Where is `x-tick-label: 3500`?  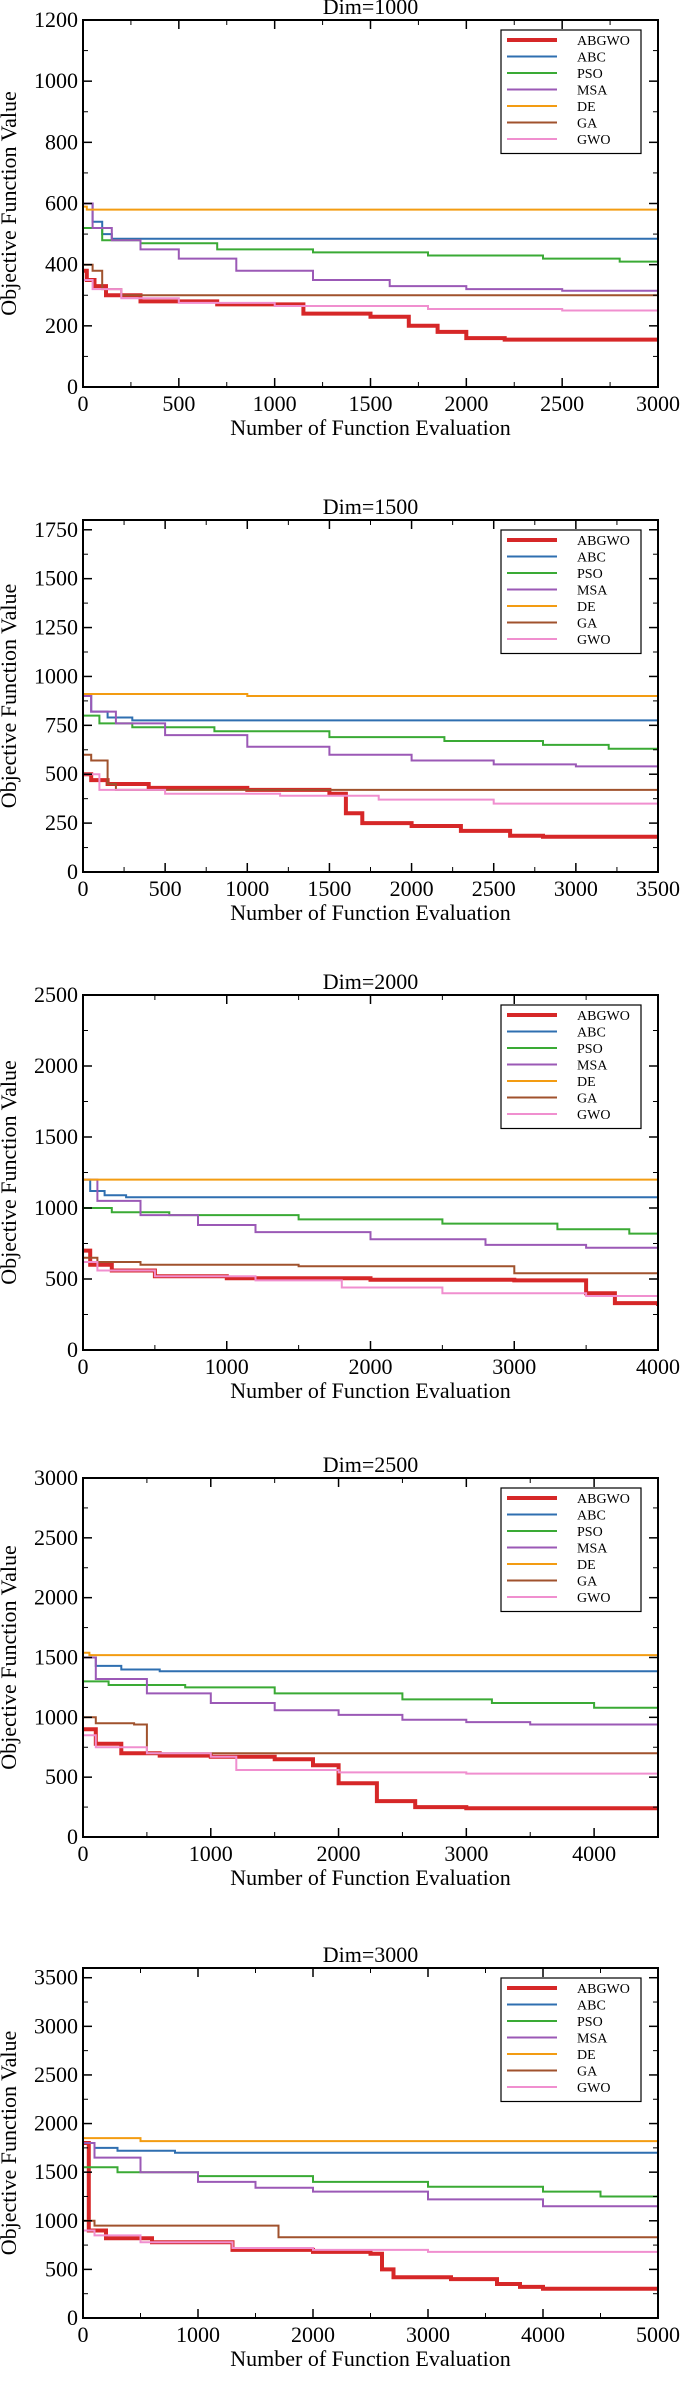
x-tick-label: 3500 is located at coordinates (658, 888).